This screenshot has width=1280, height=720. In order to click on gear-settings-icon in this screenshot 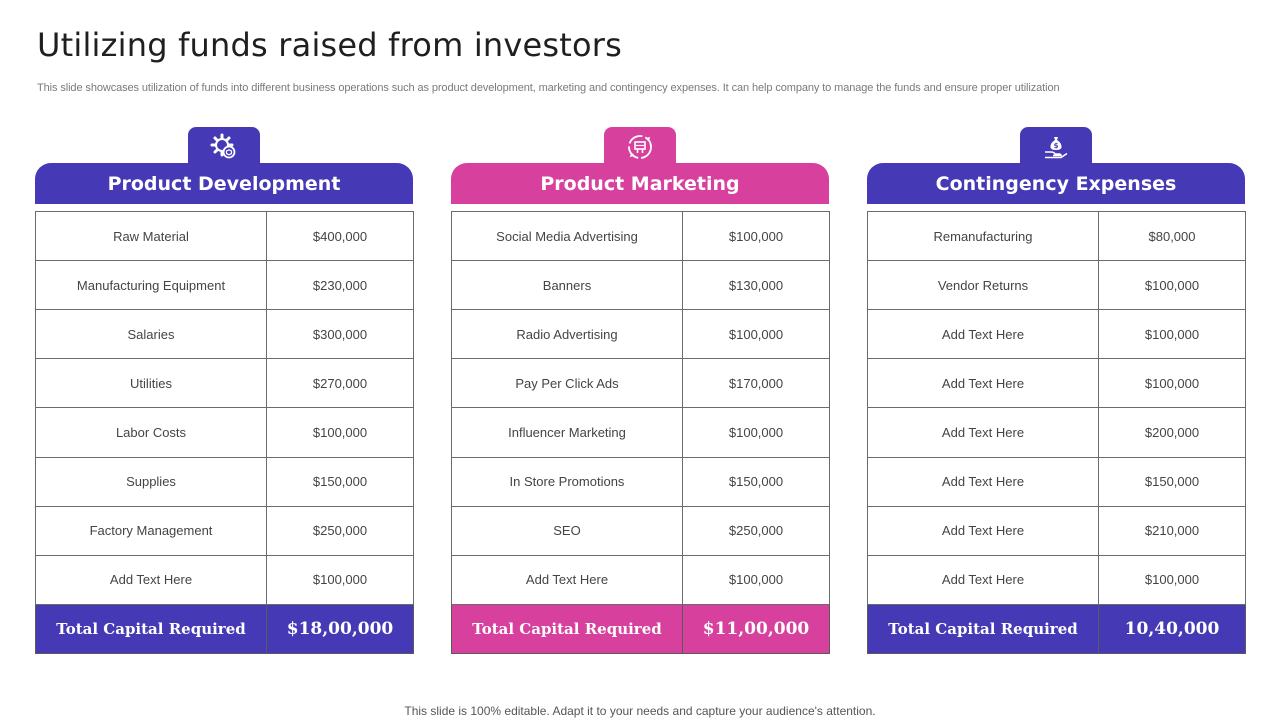, I will do `click(224, 147)`.